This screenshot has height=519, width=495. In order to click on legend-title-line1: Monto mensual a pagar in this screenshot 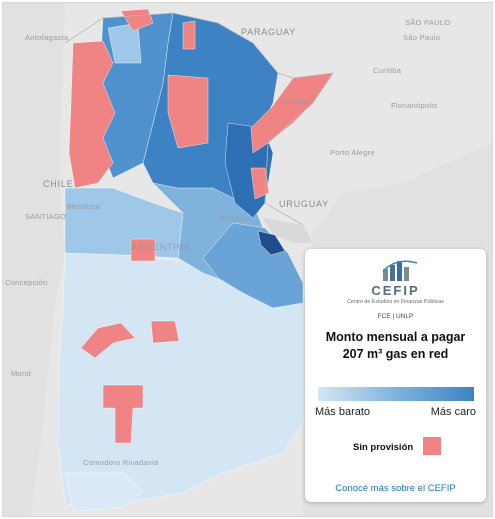, I will do `click(395, 337)`.